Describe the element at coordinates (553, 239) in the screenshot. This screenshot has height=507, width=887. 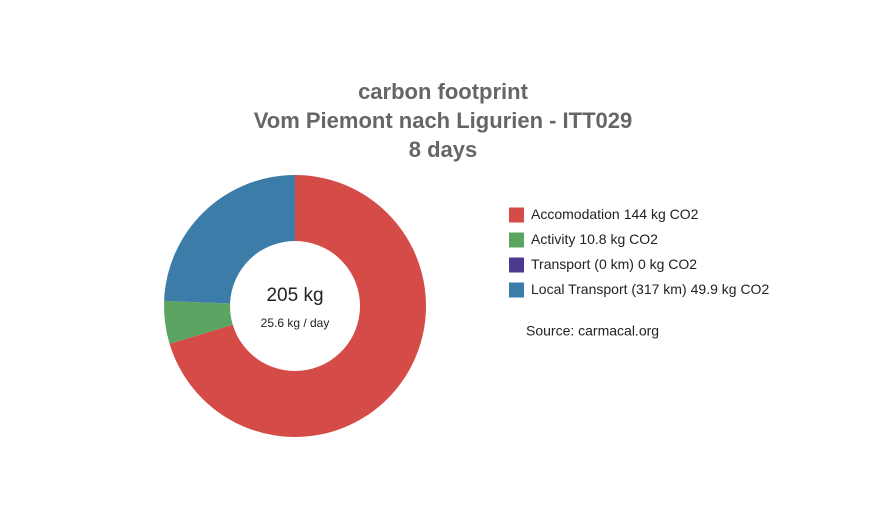
I see `legend-category: Activity` at that location.